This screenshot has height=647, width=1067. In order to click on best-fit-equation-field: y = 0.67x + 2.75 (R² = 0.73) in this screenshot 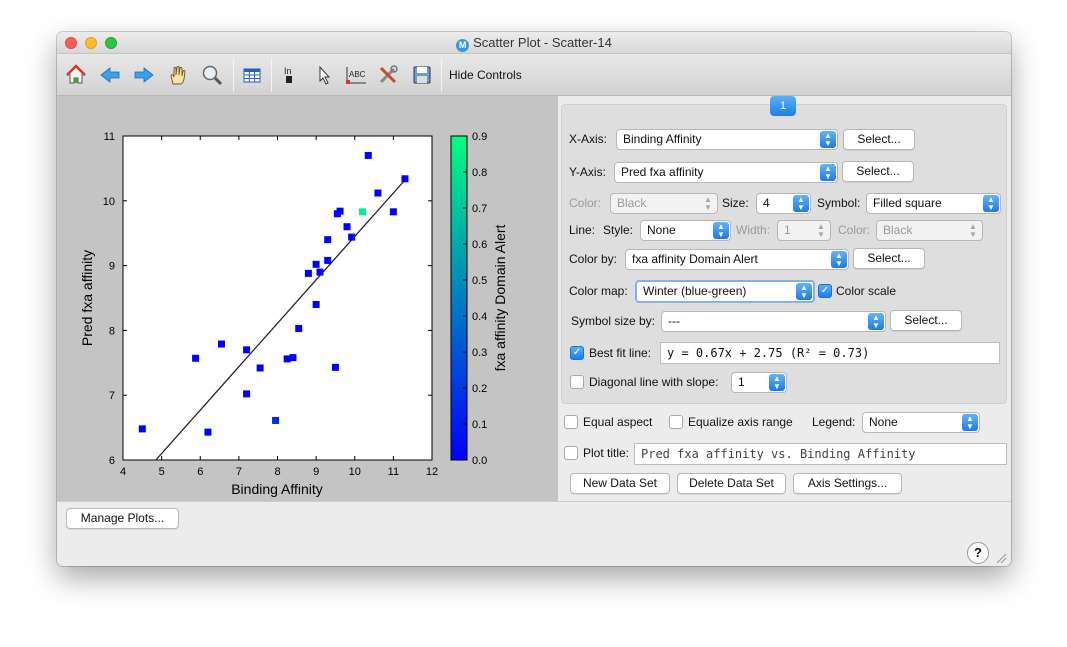, I will do `click(830, 353)`.